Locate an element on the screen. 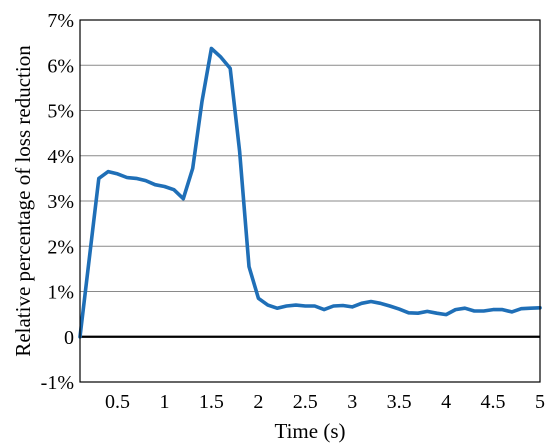 This screenshot has width=550, height=448. y-tick-label: 3% is located at coordinates (60, 202).